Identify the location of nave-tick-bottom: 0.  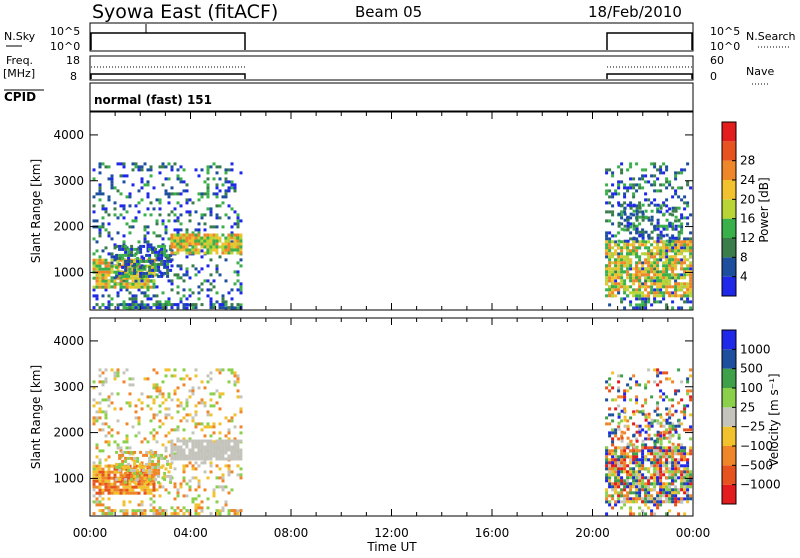
(713, 76).